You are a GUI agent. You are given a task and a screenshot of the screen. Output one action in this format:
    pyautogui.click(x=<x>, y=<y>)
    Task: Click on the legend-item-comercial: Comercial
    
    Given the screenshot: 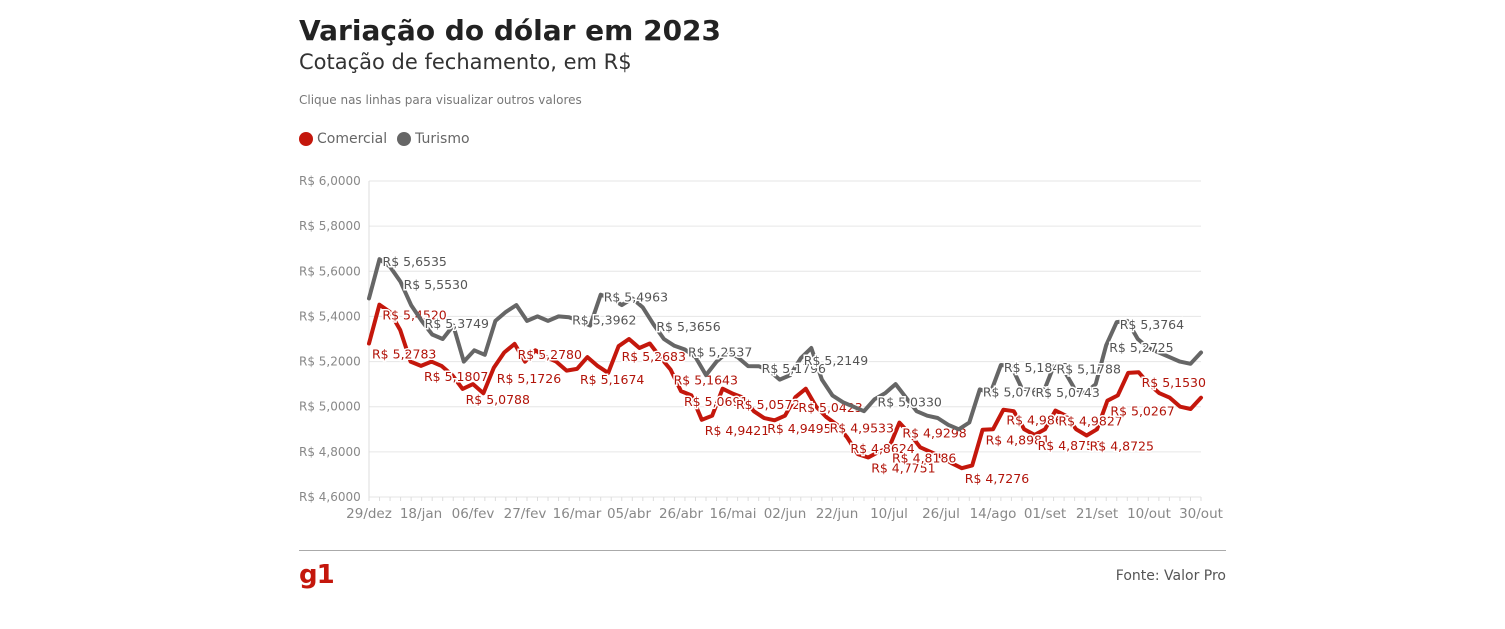 What is the action you would take?
    pyautogui.click(x=343, y=139)
    